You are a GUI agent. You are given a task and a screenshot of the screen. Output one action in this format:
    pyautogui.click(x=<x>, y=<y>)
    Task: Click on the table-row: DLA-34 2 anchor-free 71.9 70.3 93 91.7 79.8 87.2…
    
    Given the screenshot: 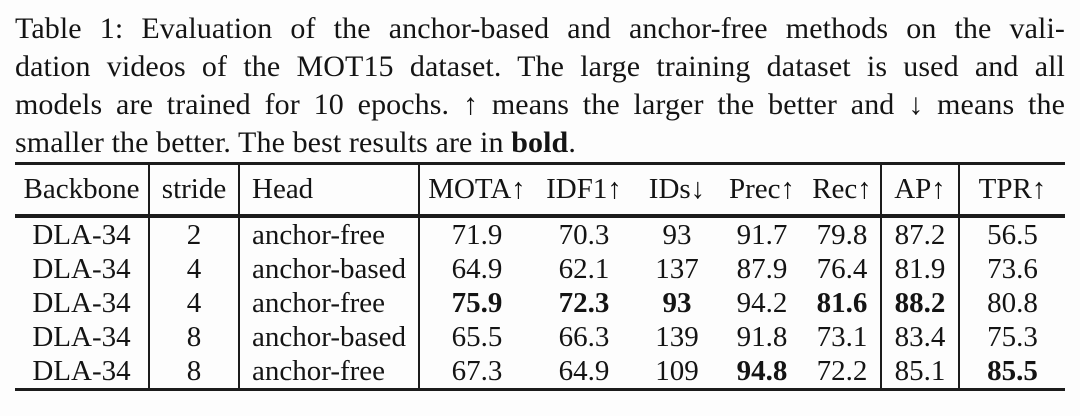 What is the action you would take?
    pyautogui.click(x=540, y=234)
    